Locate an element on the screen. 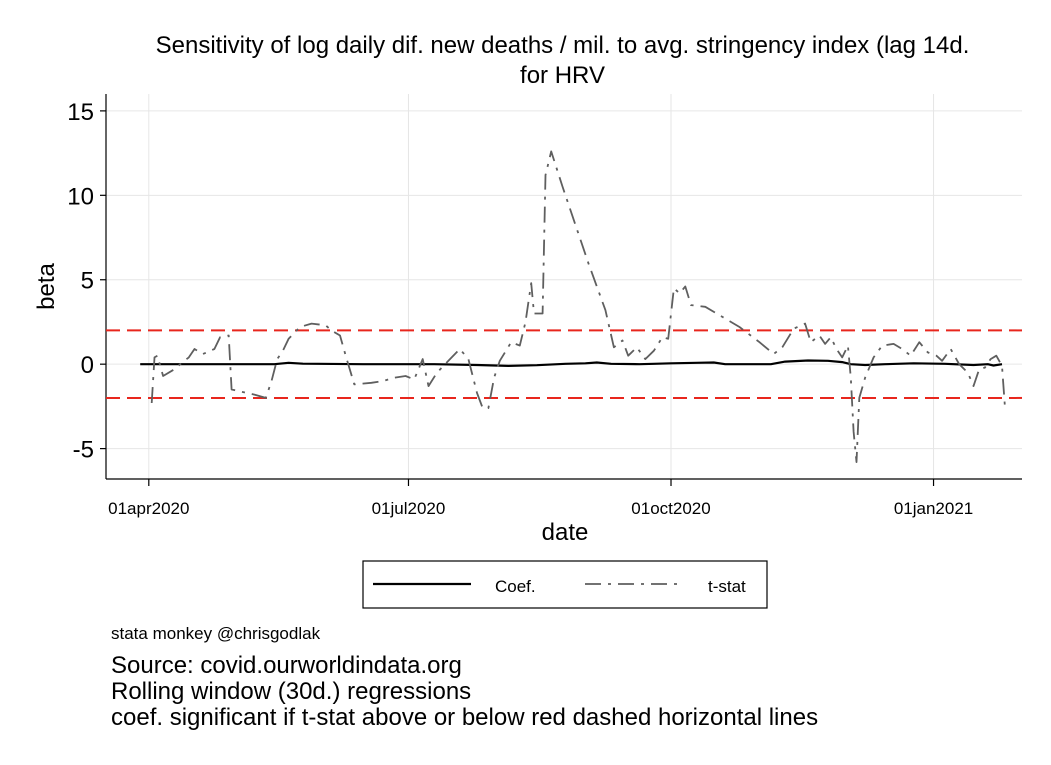 Image resolution: width=1051 pixels, height=765 pixels. y-axis-title: beta is located at coordinates (46, 285).